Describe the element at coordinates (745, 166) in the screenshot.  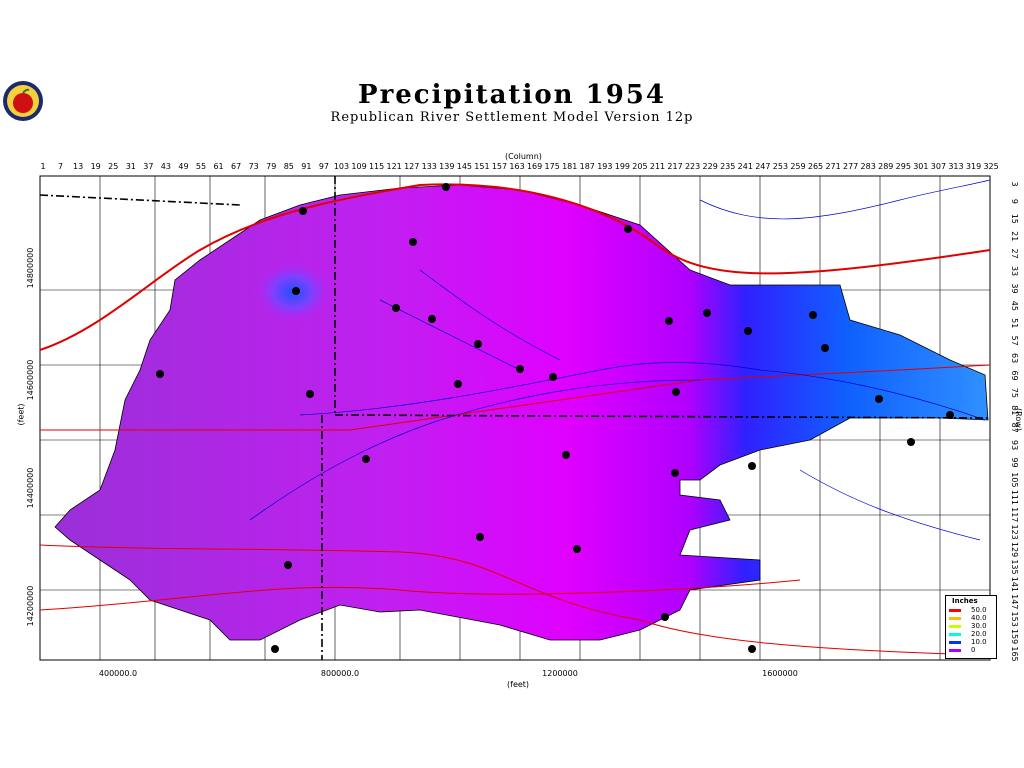
I see `column-tick-label: 241` at that location.